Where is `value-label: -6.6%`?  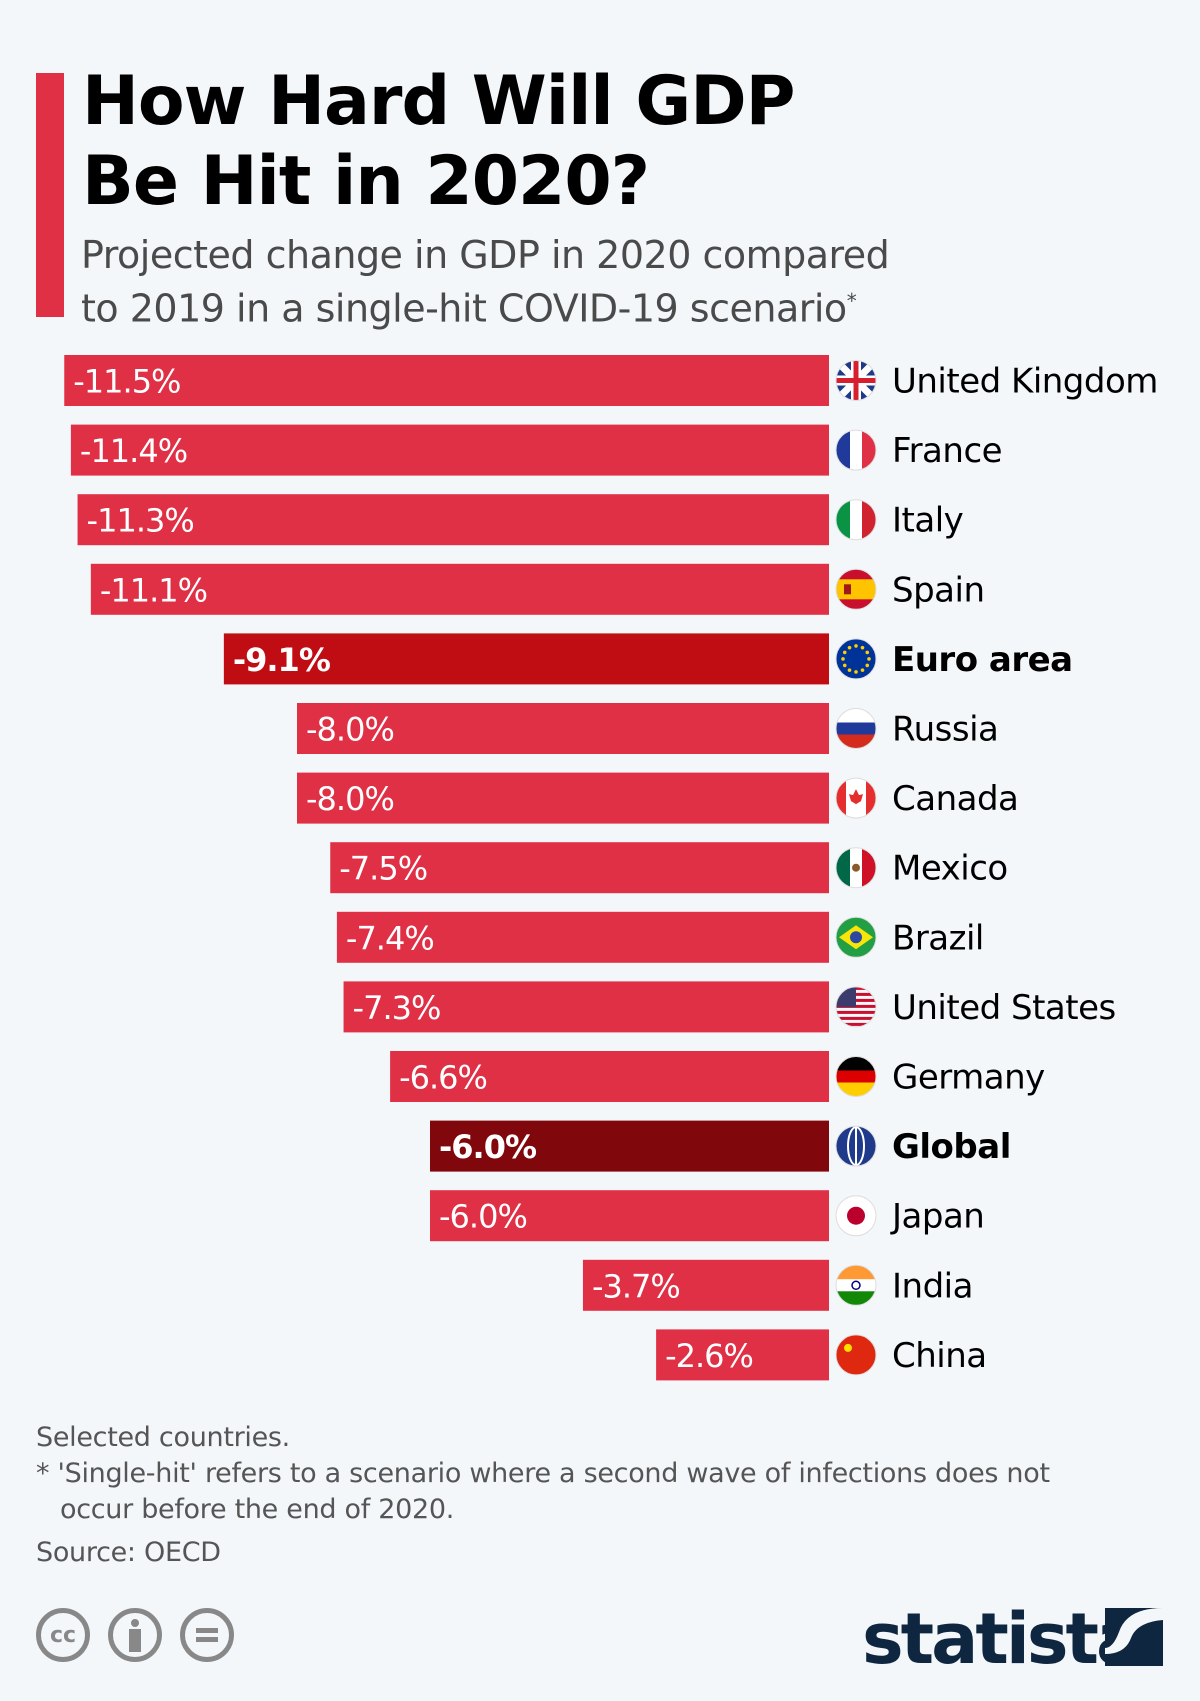
value-label: -6.6% is located at coordinates (443, 1078).